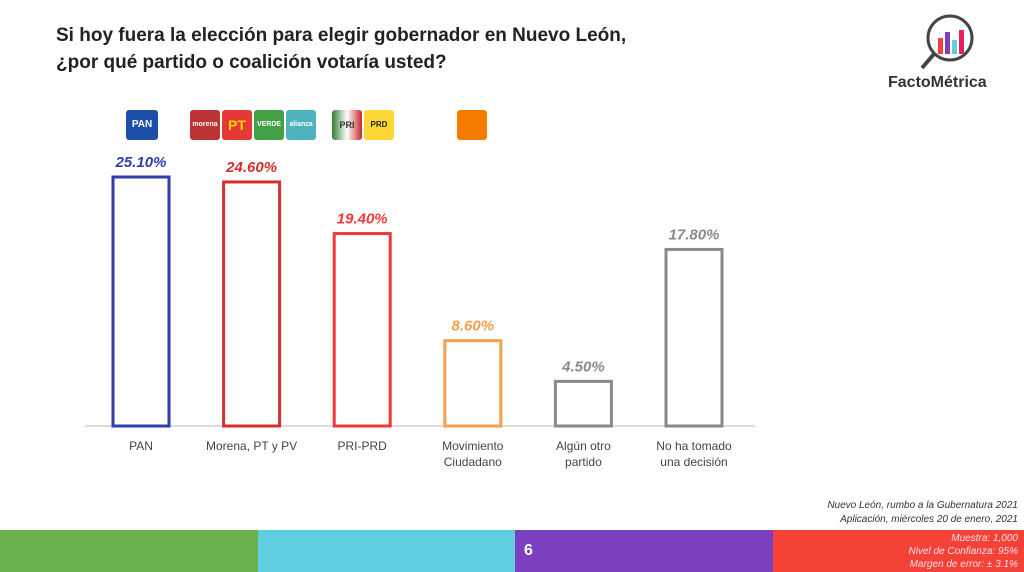 Image resolution: width=1024 pixels, height=572 pixels. What do you see at coordinates (528, 550) in the screenshot?
I see `page-number: 6` at bounding box center [528, 550].